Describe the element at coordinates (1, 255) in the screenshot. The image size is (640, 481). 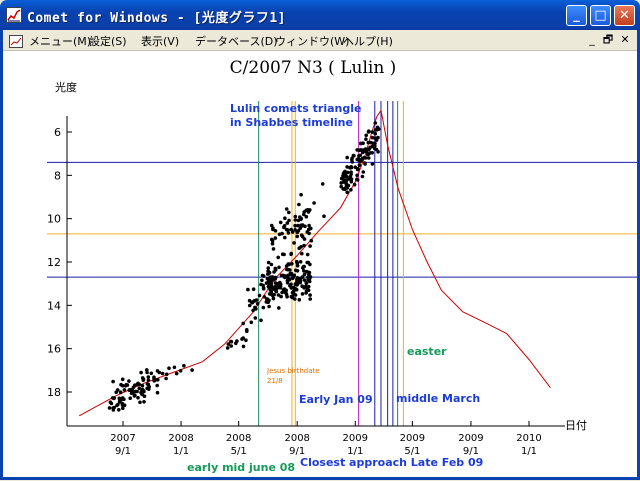
I see `window-frame-left` at that location.